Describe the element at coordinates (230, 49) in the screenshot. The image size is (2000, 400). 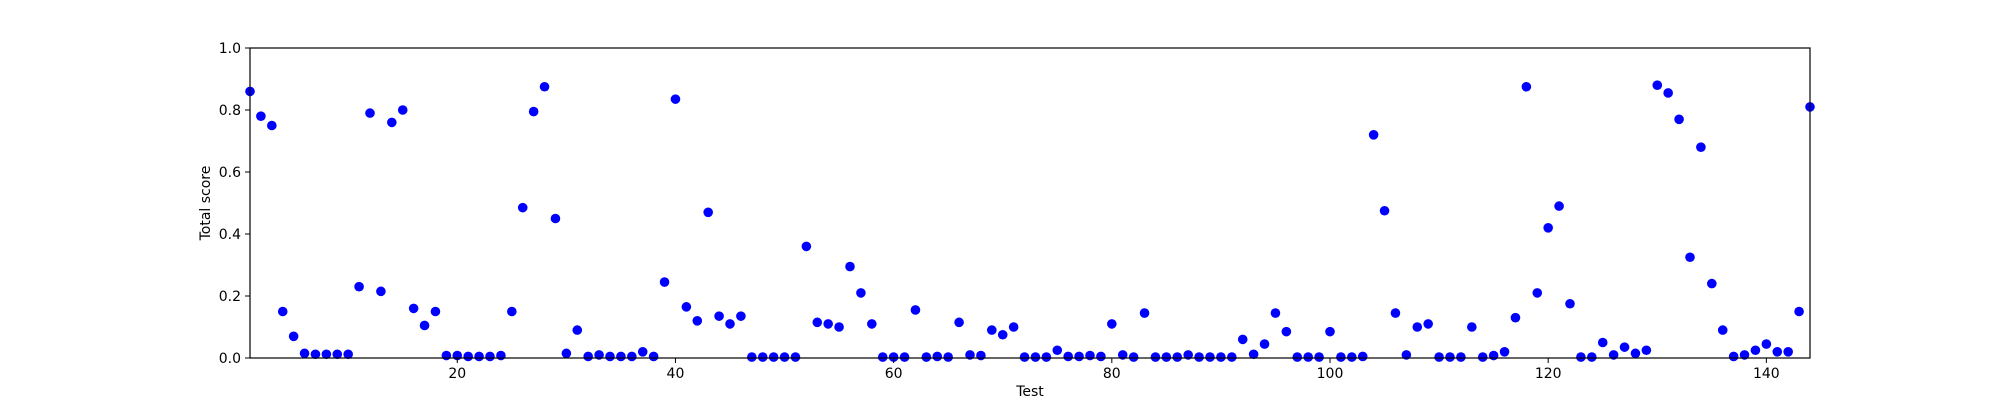
I see `y-tick-label: 1.0` at that location.